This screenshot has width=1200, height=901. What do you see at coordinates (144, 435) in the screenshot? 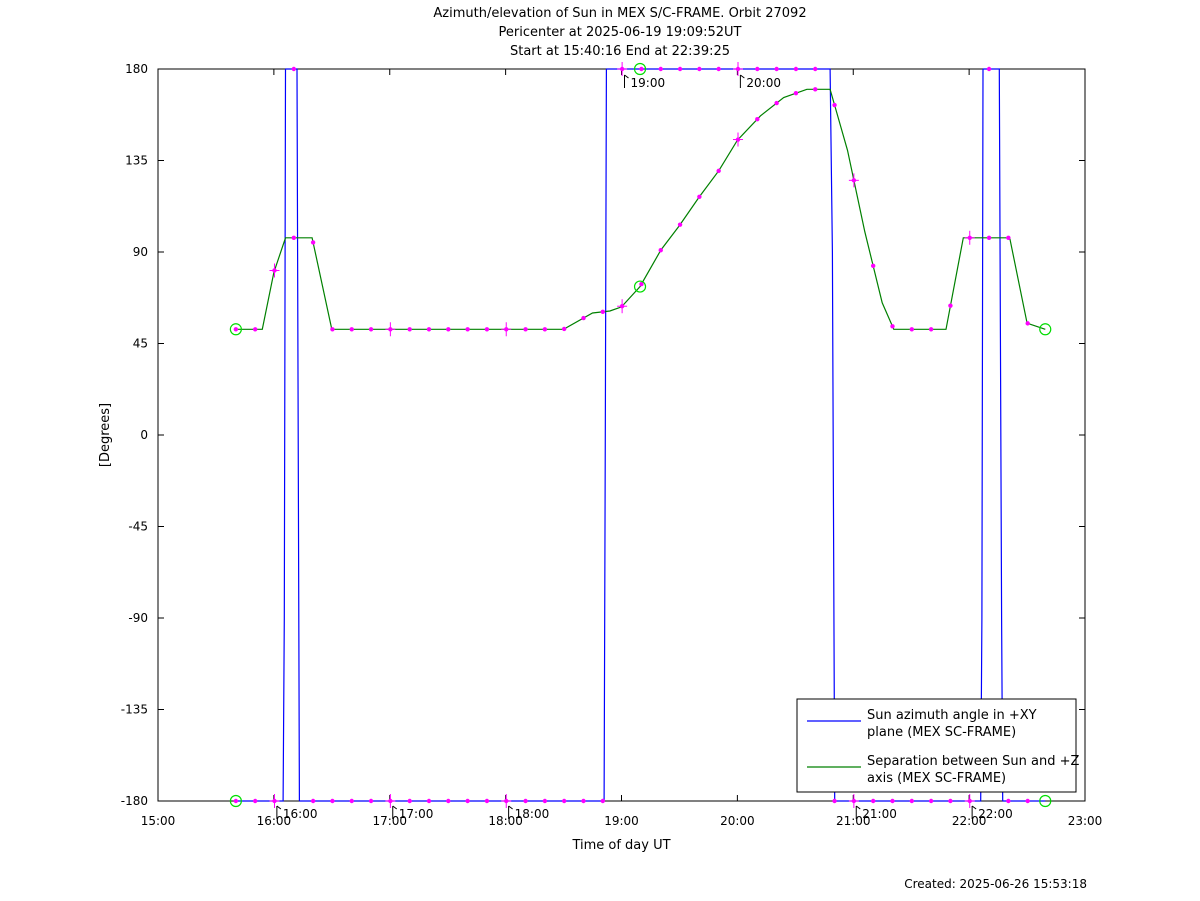
I see `y-tick-label: 0` at bounding box center [144, 435].